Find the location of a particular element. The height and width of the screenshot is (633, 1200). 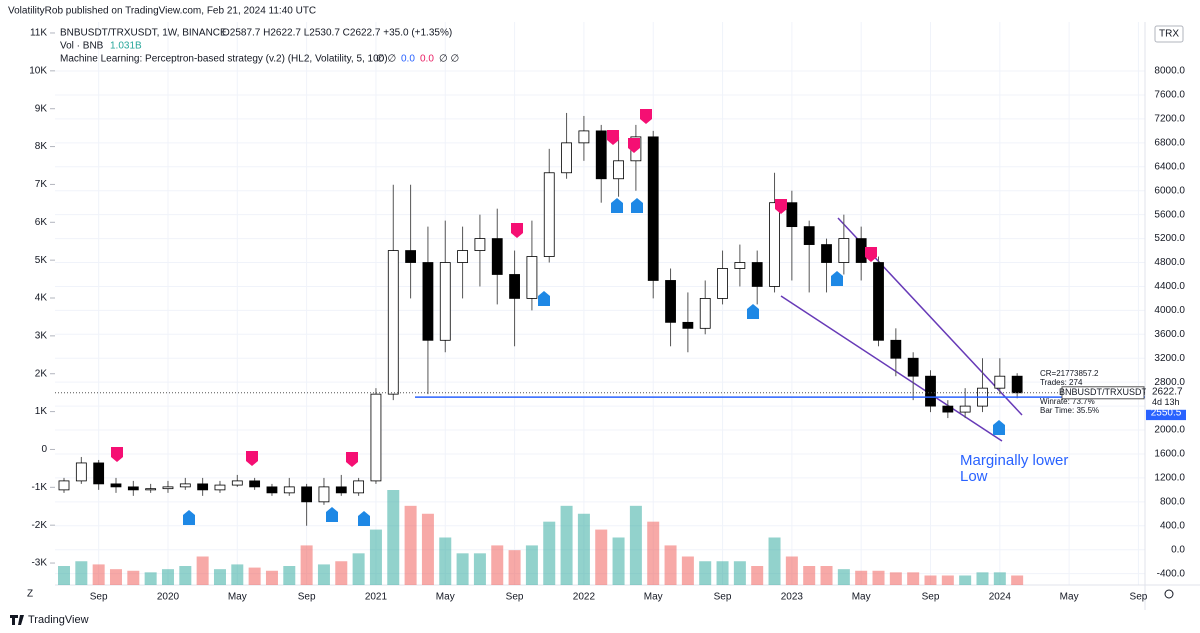

y2-tick-label: 11K is located at coordinates (38, 33).